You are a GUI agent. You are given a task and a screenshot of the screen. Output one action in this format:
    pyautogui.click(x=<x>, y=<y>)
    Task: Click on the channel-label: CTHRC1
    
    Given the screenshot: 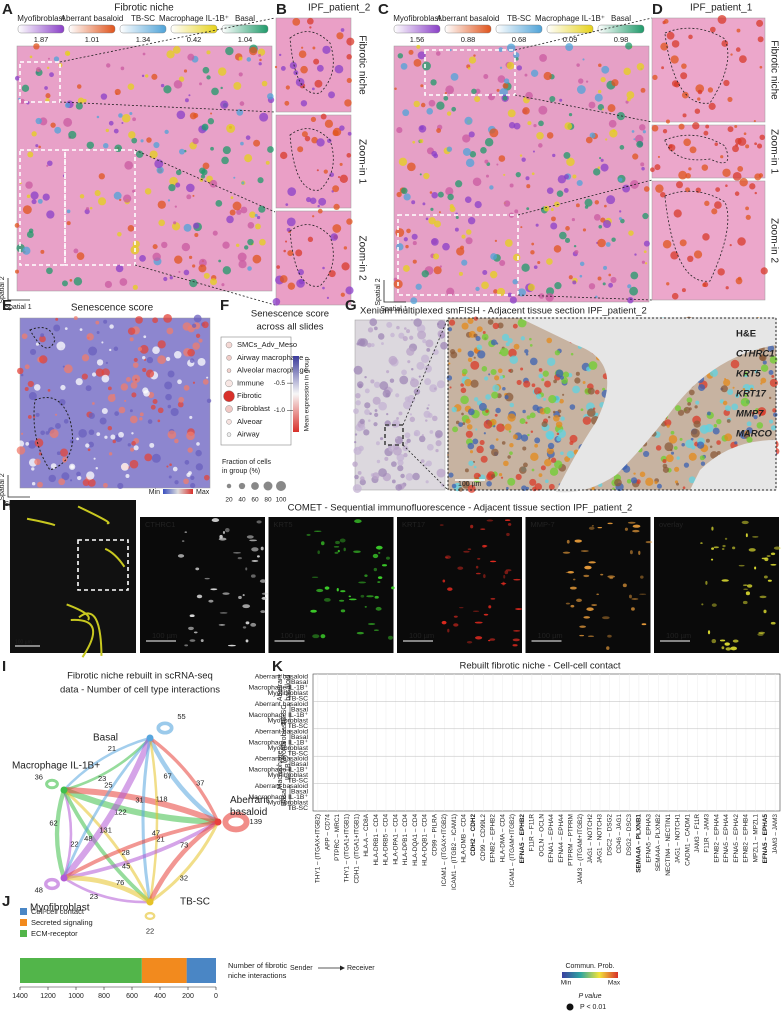 What is the action you would take?
    pyautogui.click(x=755, y=354)
    